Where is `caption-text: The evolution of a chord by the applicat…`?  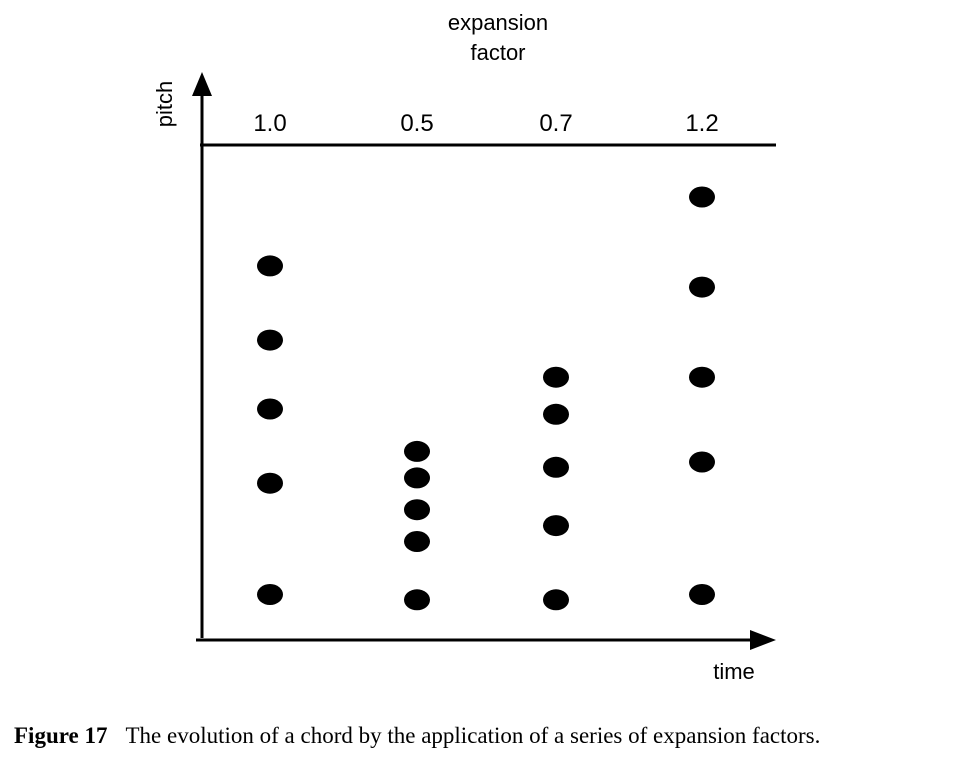 caption-text: The evolution of a chord by the applicat… is located at coordinates (473, 735).